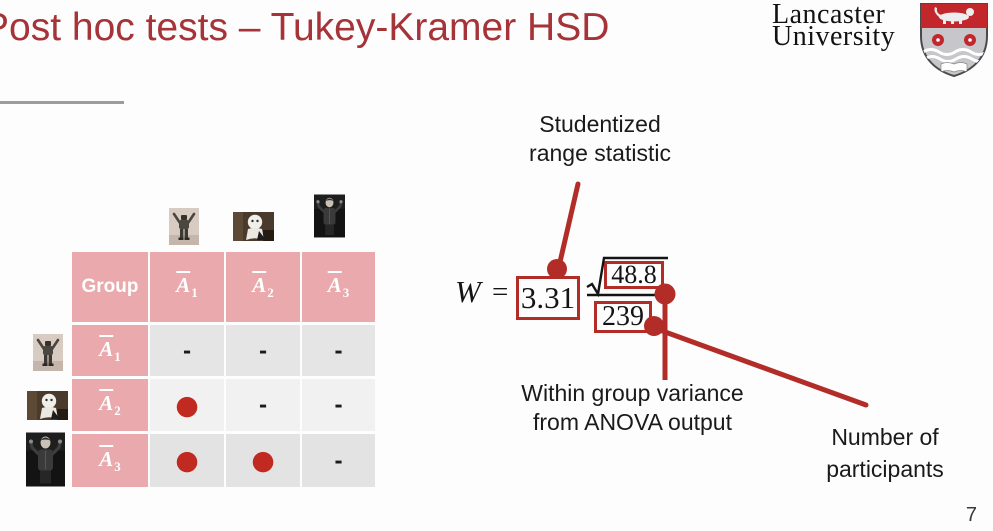 The image size is (993, 531). Describe the element at coordinates (468, 291) in the screenshot. I see `formula-w-symbol: W` at that location.